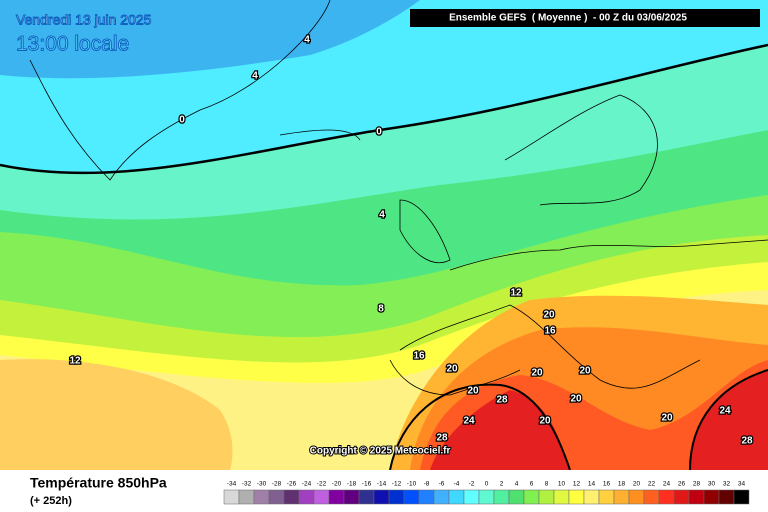 Image resolution: width=768 pixels, height=512 pixels. What do you see at coordinates (472, 484) in the screenshot?
I see `scale-label: -2` at bounding box center [472, 484].